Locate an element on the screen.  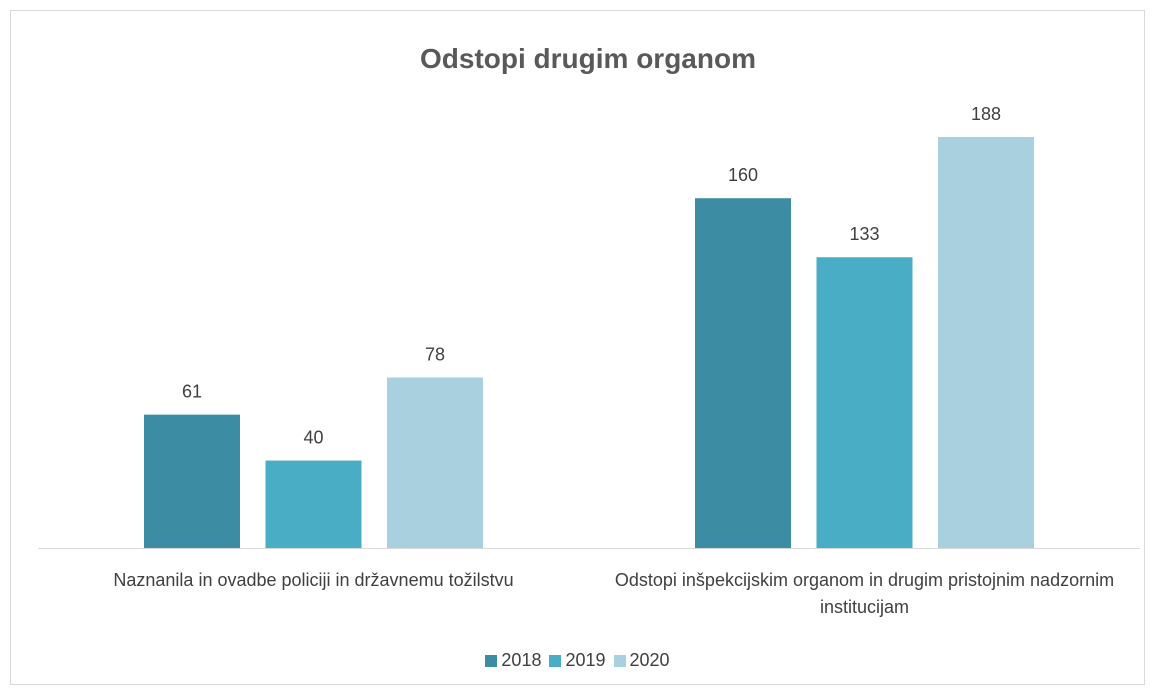
data-label: 160 is located at coordinates (743, 175).